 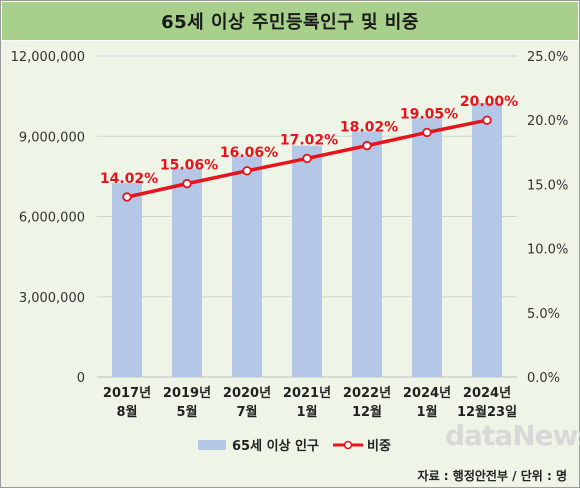 What do you see at coordinates (547, 57) in the screenshot?
I see `y-right-tick-label: 25.0%` at bounding box center [547, 57].